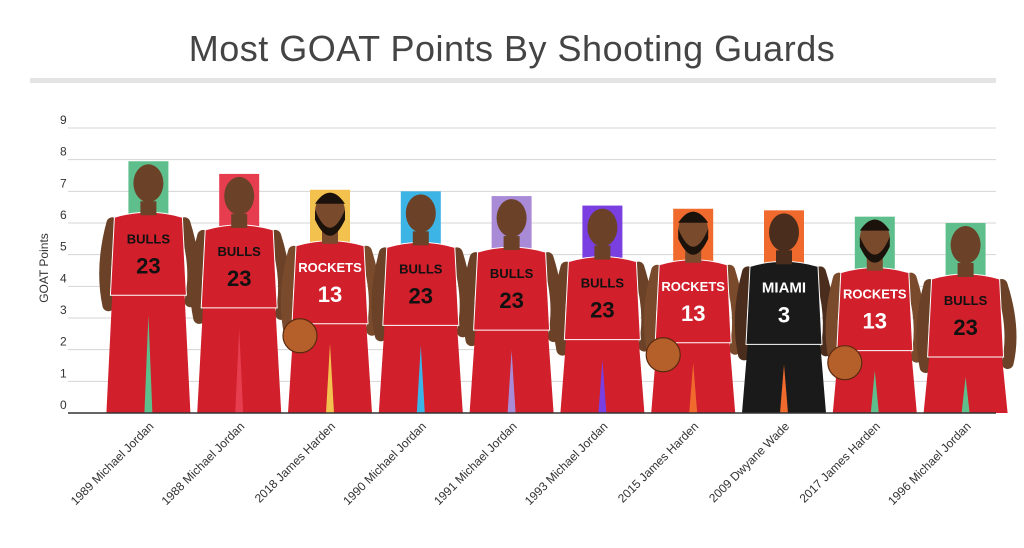  Describe the element at coordinates (384, 463) in the screenshot. I see `x-tick-label: 1990 Michael Jordan` at that location.